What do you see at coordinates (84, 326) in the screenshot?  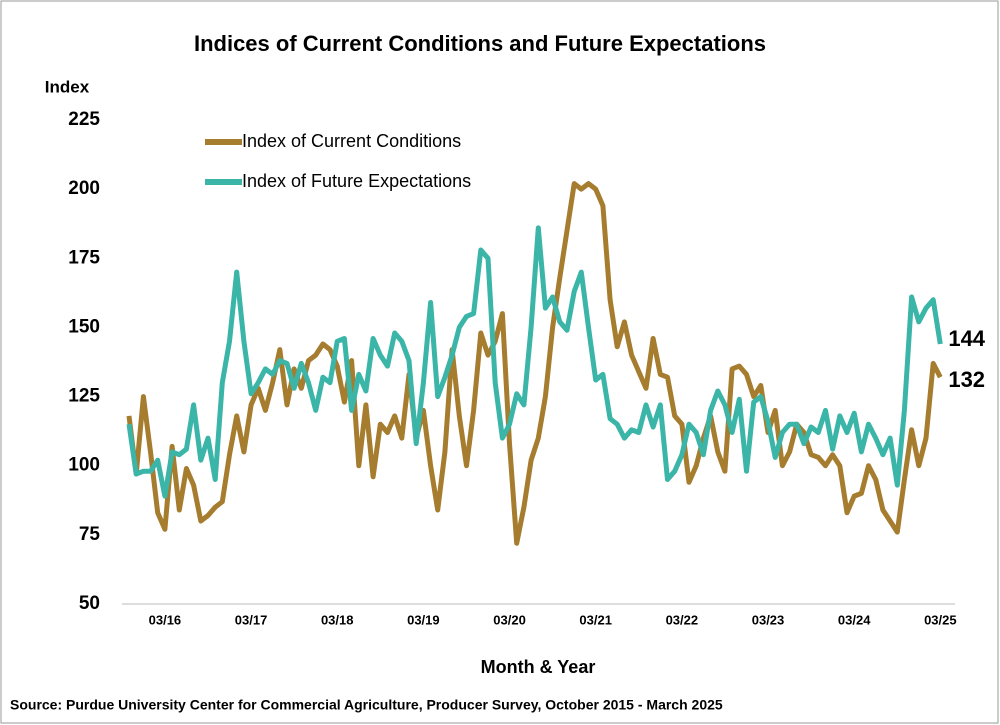 I see `y-tick-label: 150` at bounding box center [84, 326].